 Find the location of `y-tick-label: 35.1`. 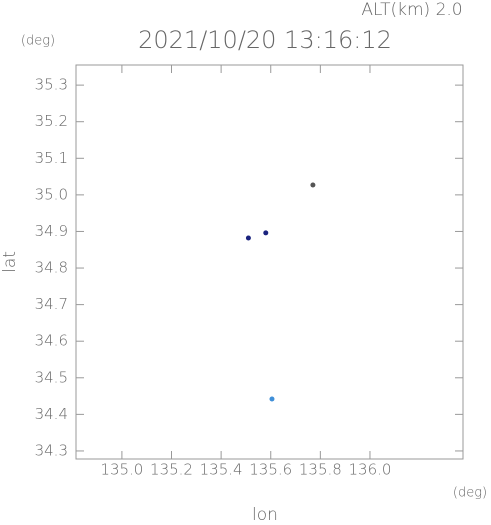

y-tick-label: 35.1 is located at coordinates (51, 158).